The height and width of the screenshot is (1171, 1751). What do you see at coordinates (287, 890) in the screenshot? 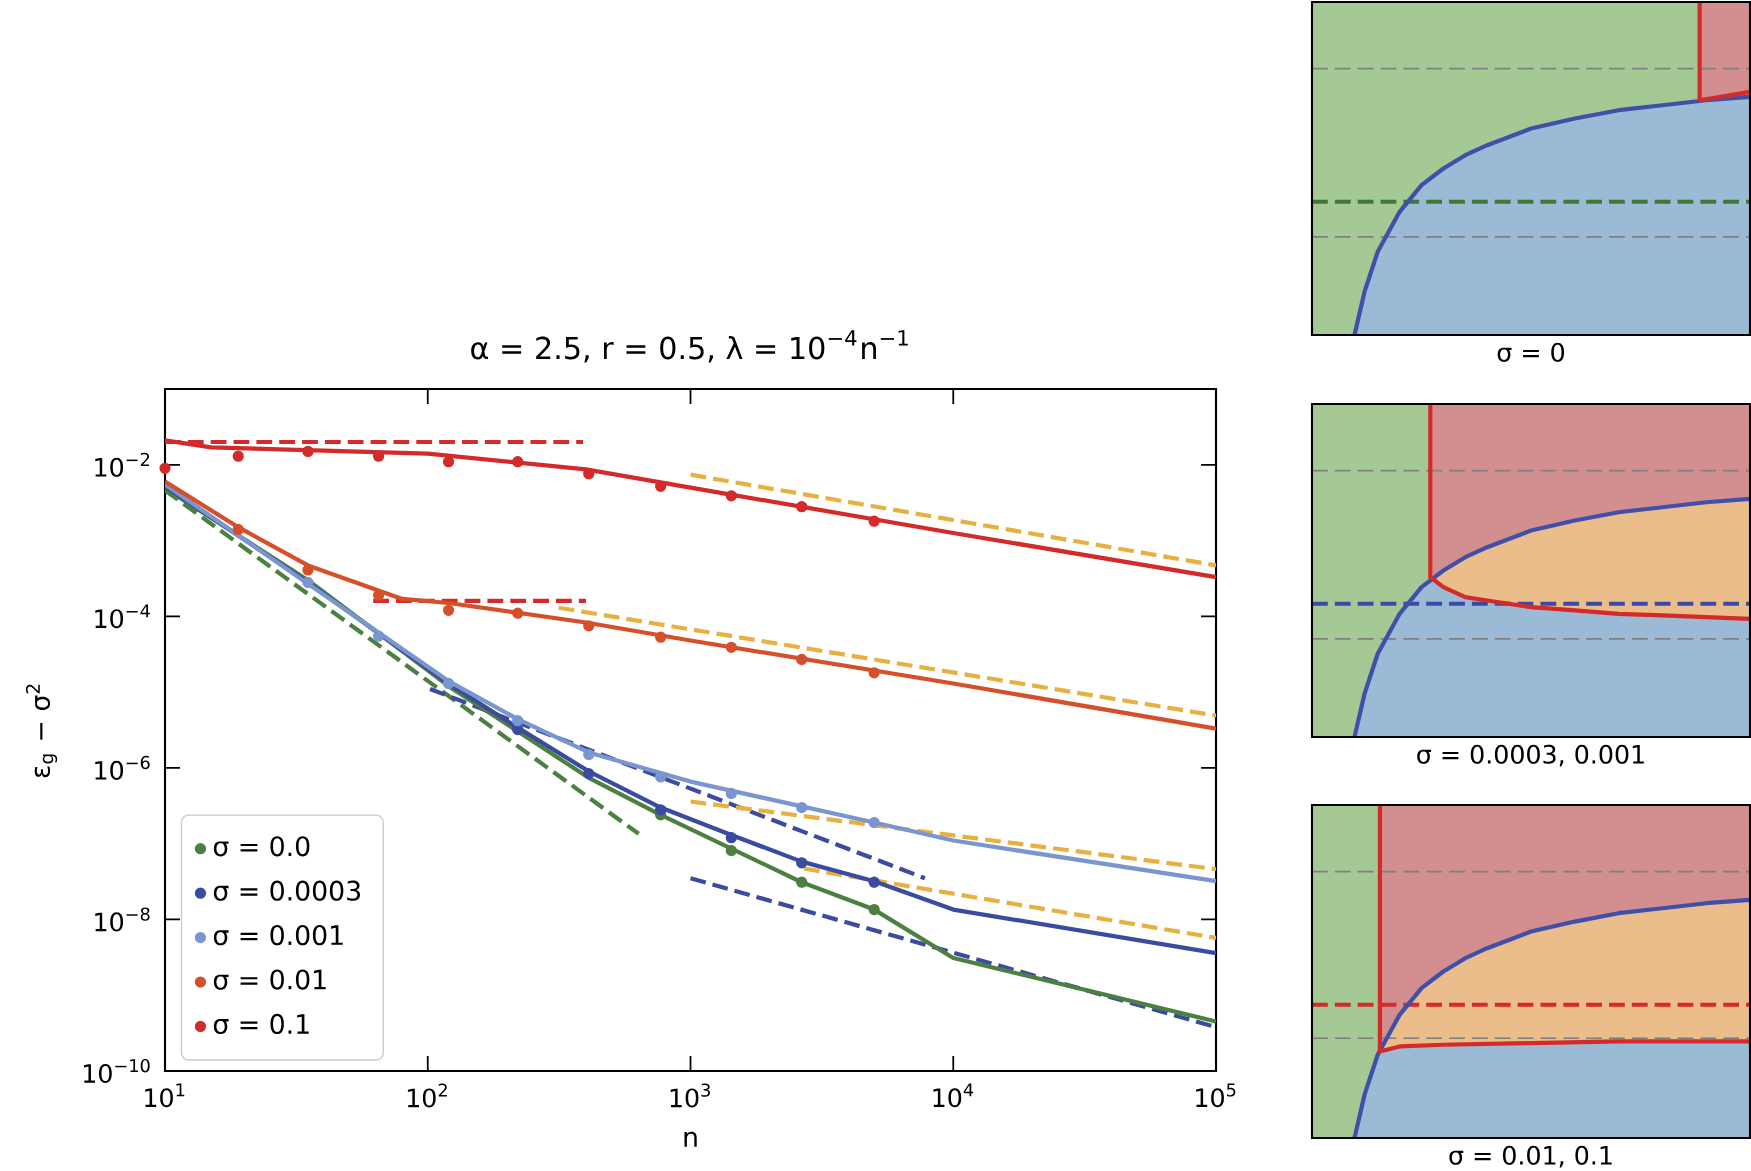
I see `legend-label: σ = 0.0003` at bounding box center [287, 890].